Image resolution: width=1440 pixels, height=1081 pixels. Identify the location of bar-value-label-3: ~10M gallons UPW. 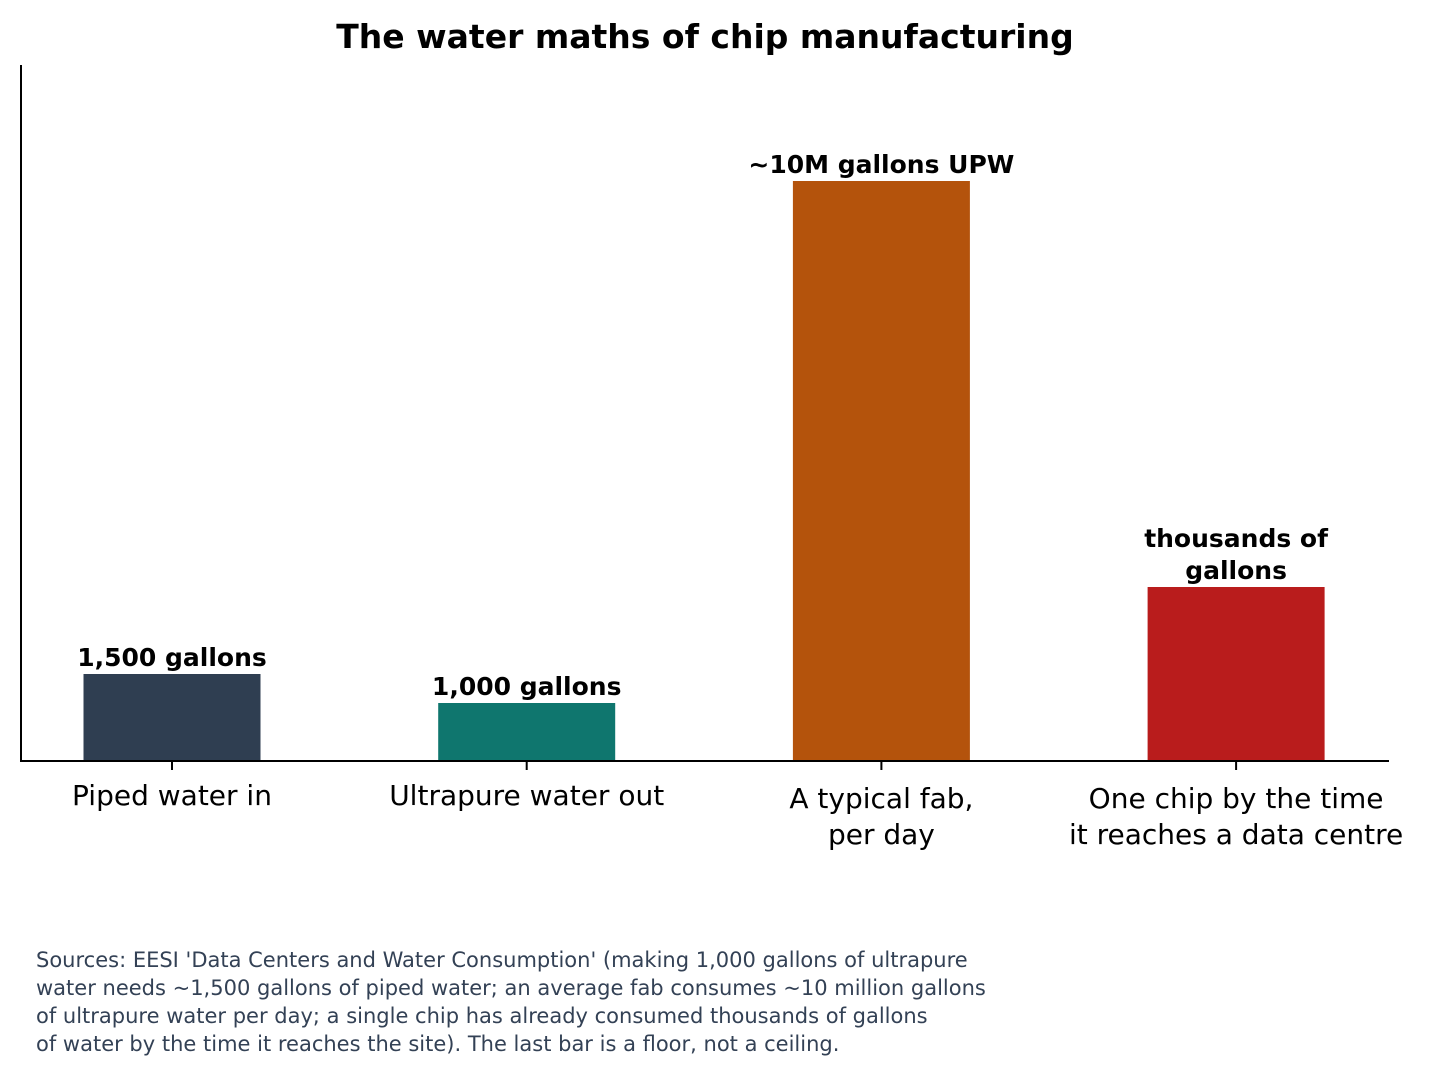
(881, 164).